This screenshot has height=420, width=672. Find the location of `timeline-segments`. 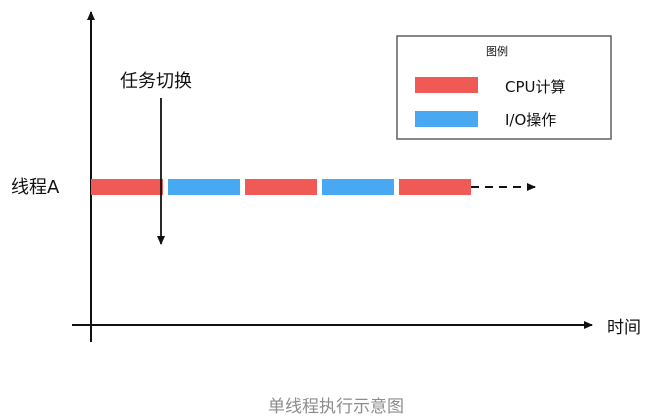

timeline-segments is located at coordinates (281, 187).